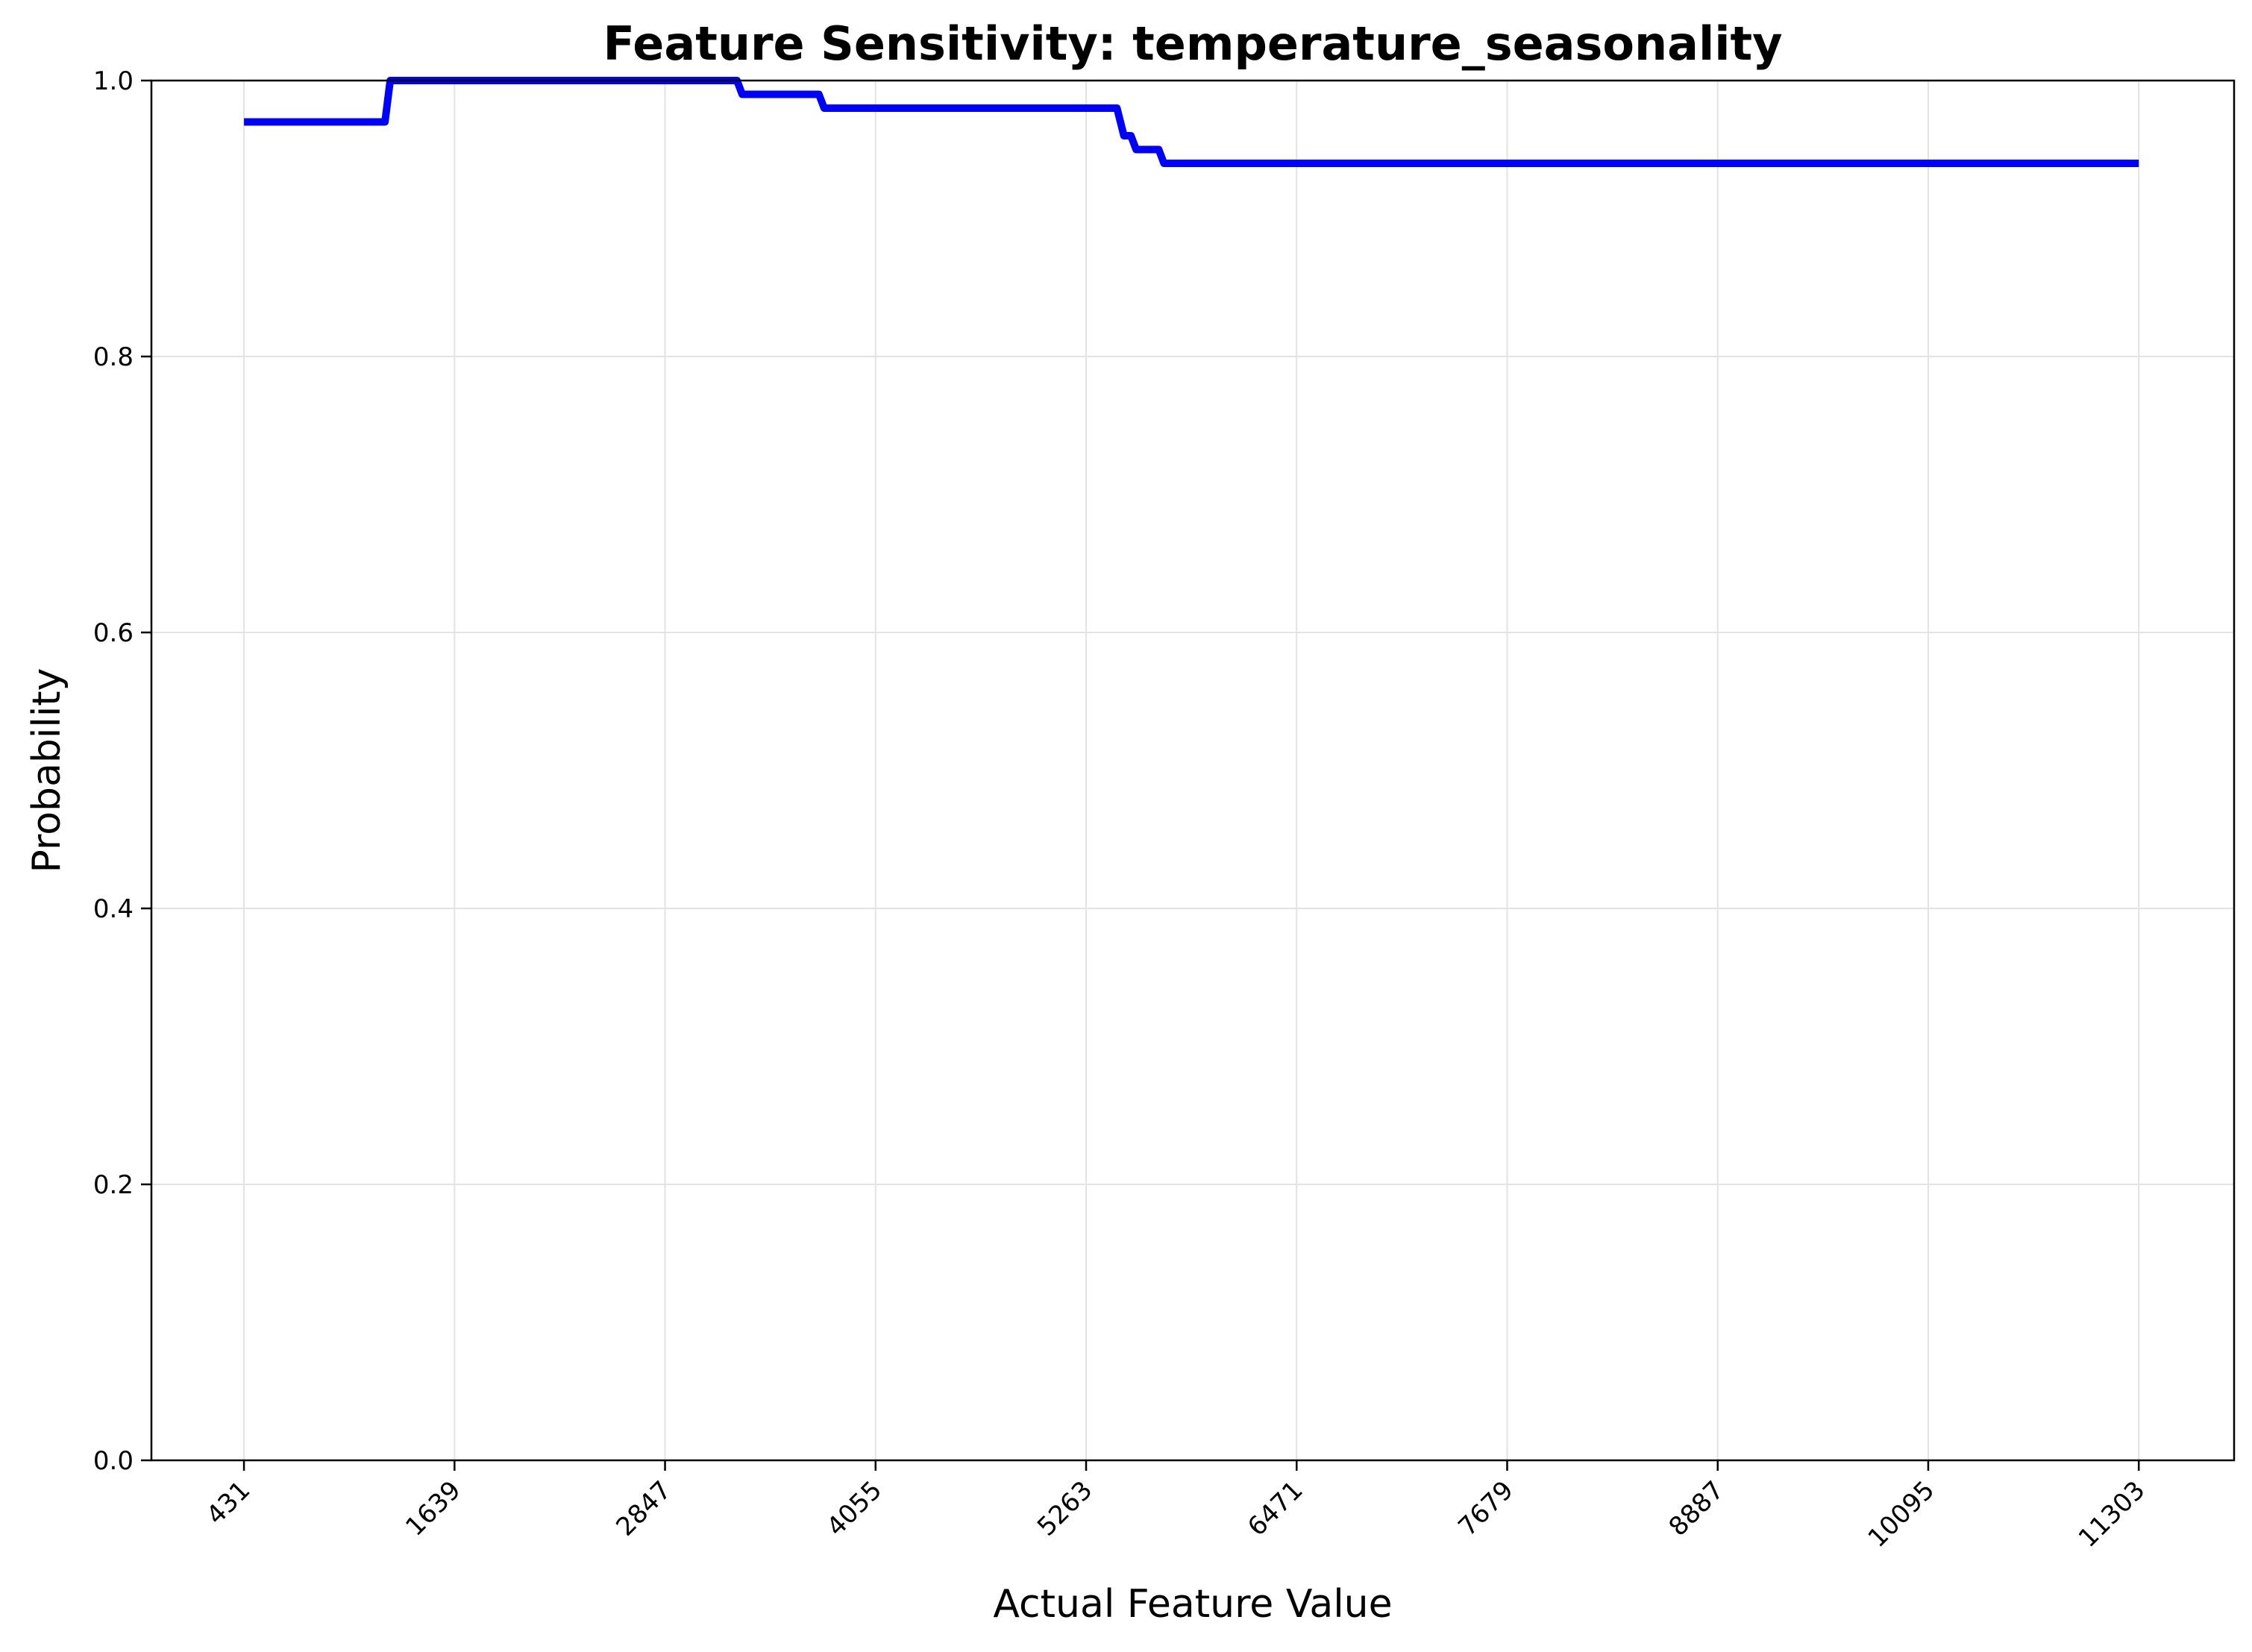 This screenshot has height=1652, width=2252. I want to click on y-tick-label: 0.8, so click(113, 357).